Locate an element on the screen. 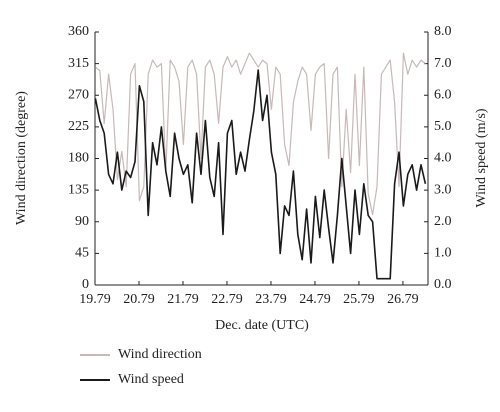 The width and height of the screenshot is (500, 412). x-tick-label: 25.79 is located at coordinates (359, 299).